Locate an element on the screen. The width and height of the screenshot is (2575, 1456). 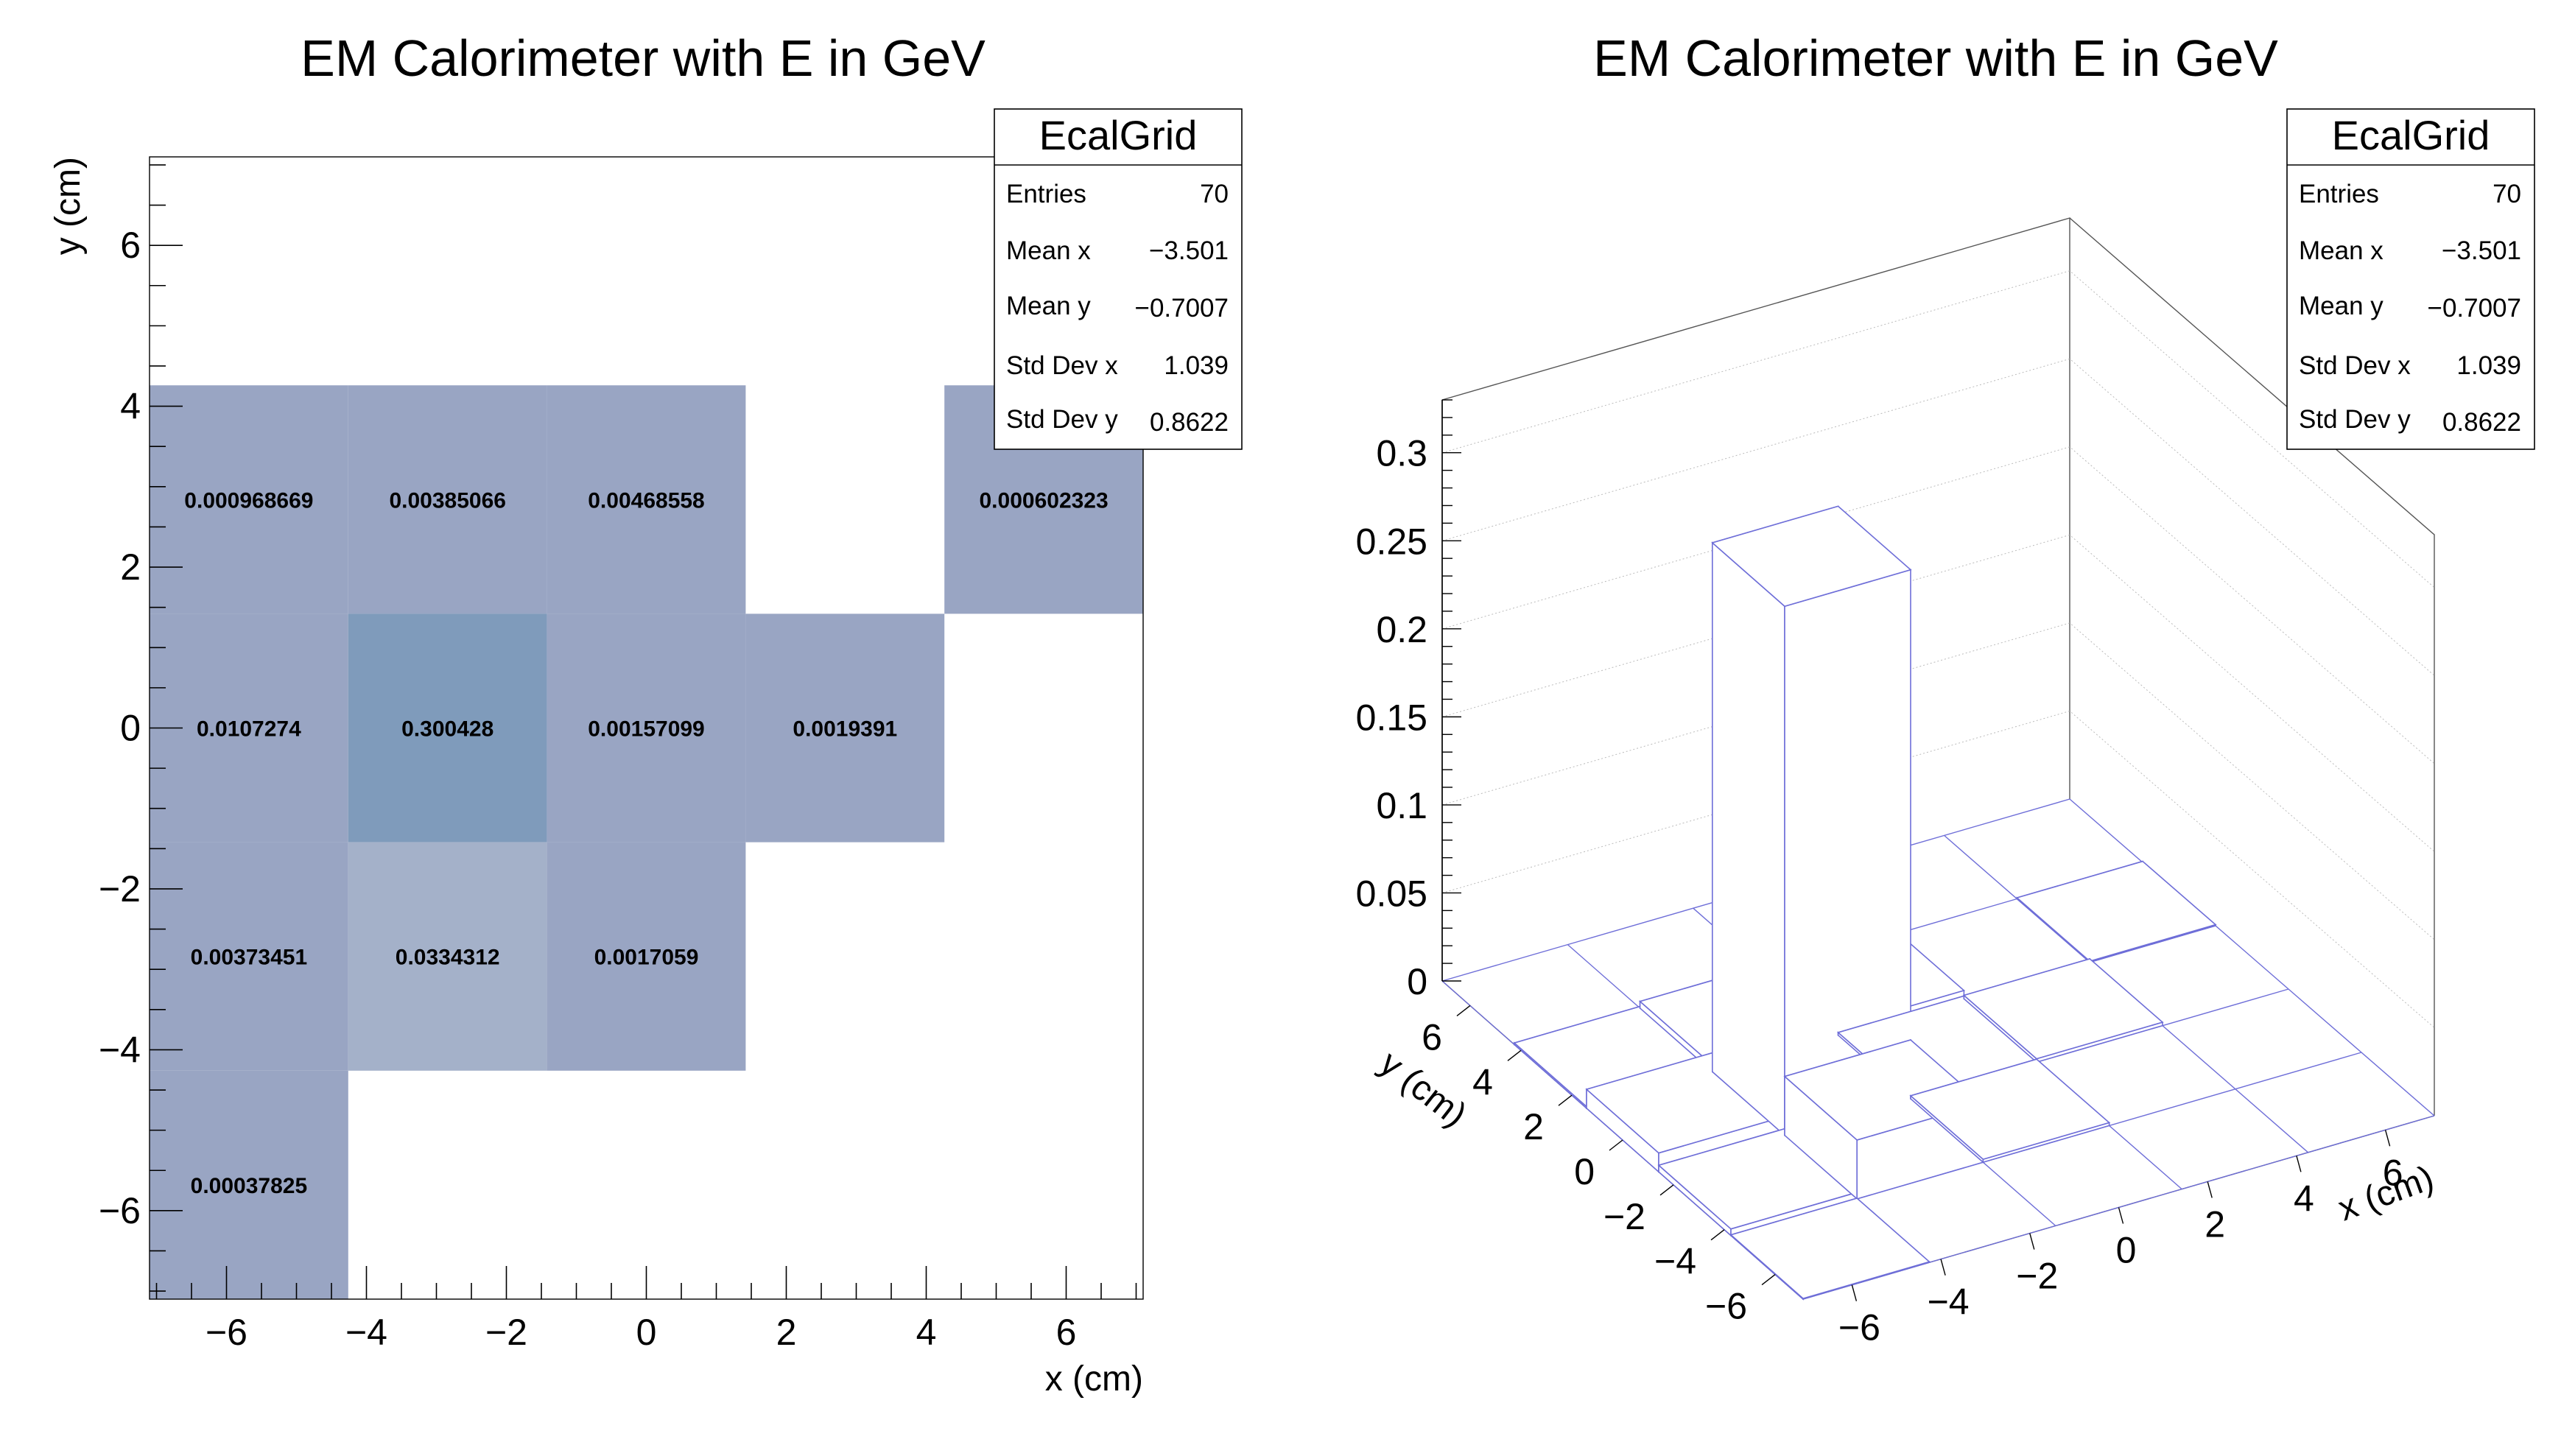
lego-x-axis: −6 −4 −2 0 2 4 6 is located at coordinates (2120, 1239).